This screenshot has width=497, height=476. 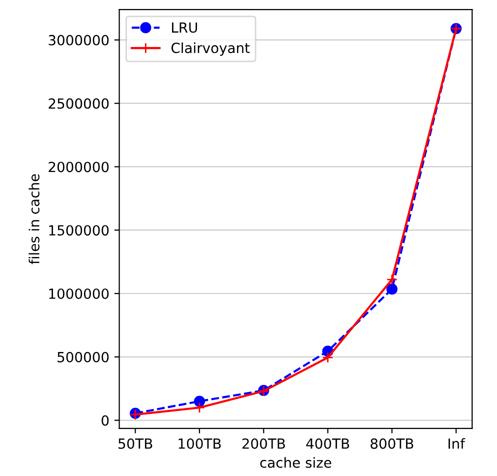 What do you see at coordinates (78, 167) in the screenshot?
I see `y-tick-label: 2000000` at bounding box center [78, 167].